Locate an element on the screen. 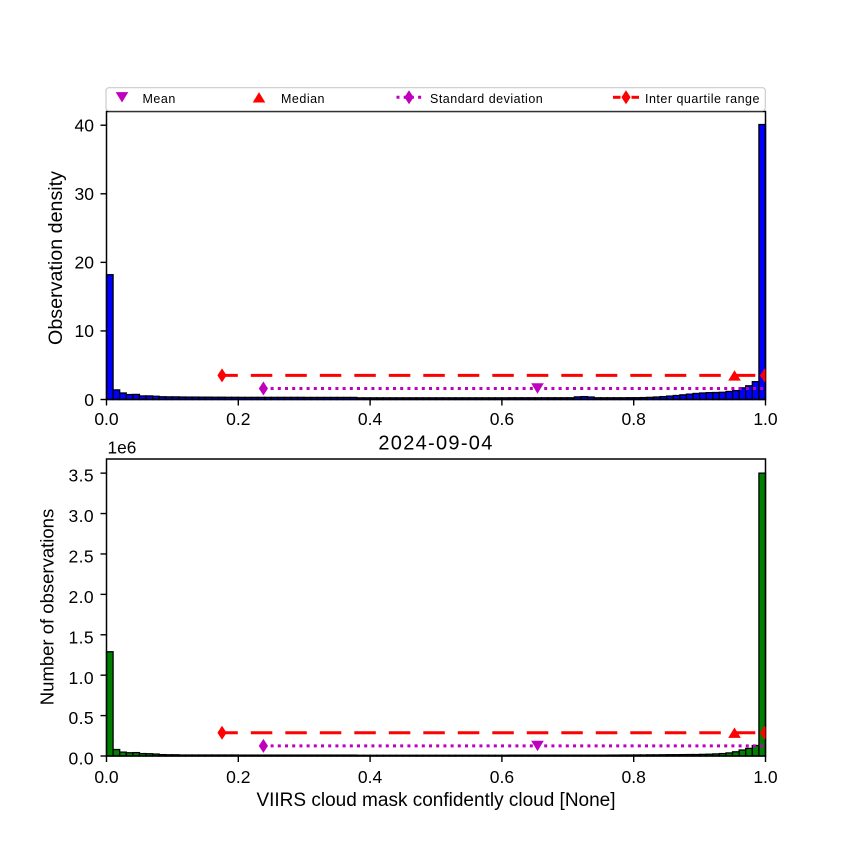  svg-text: 2.0 is located at coordinates (81, 597).